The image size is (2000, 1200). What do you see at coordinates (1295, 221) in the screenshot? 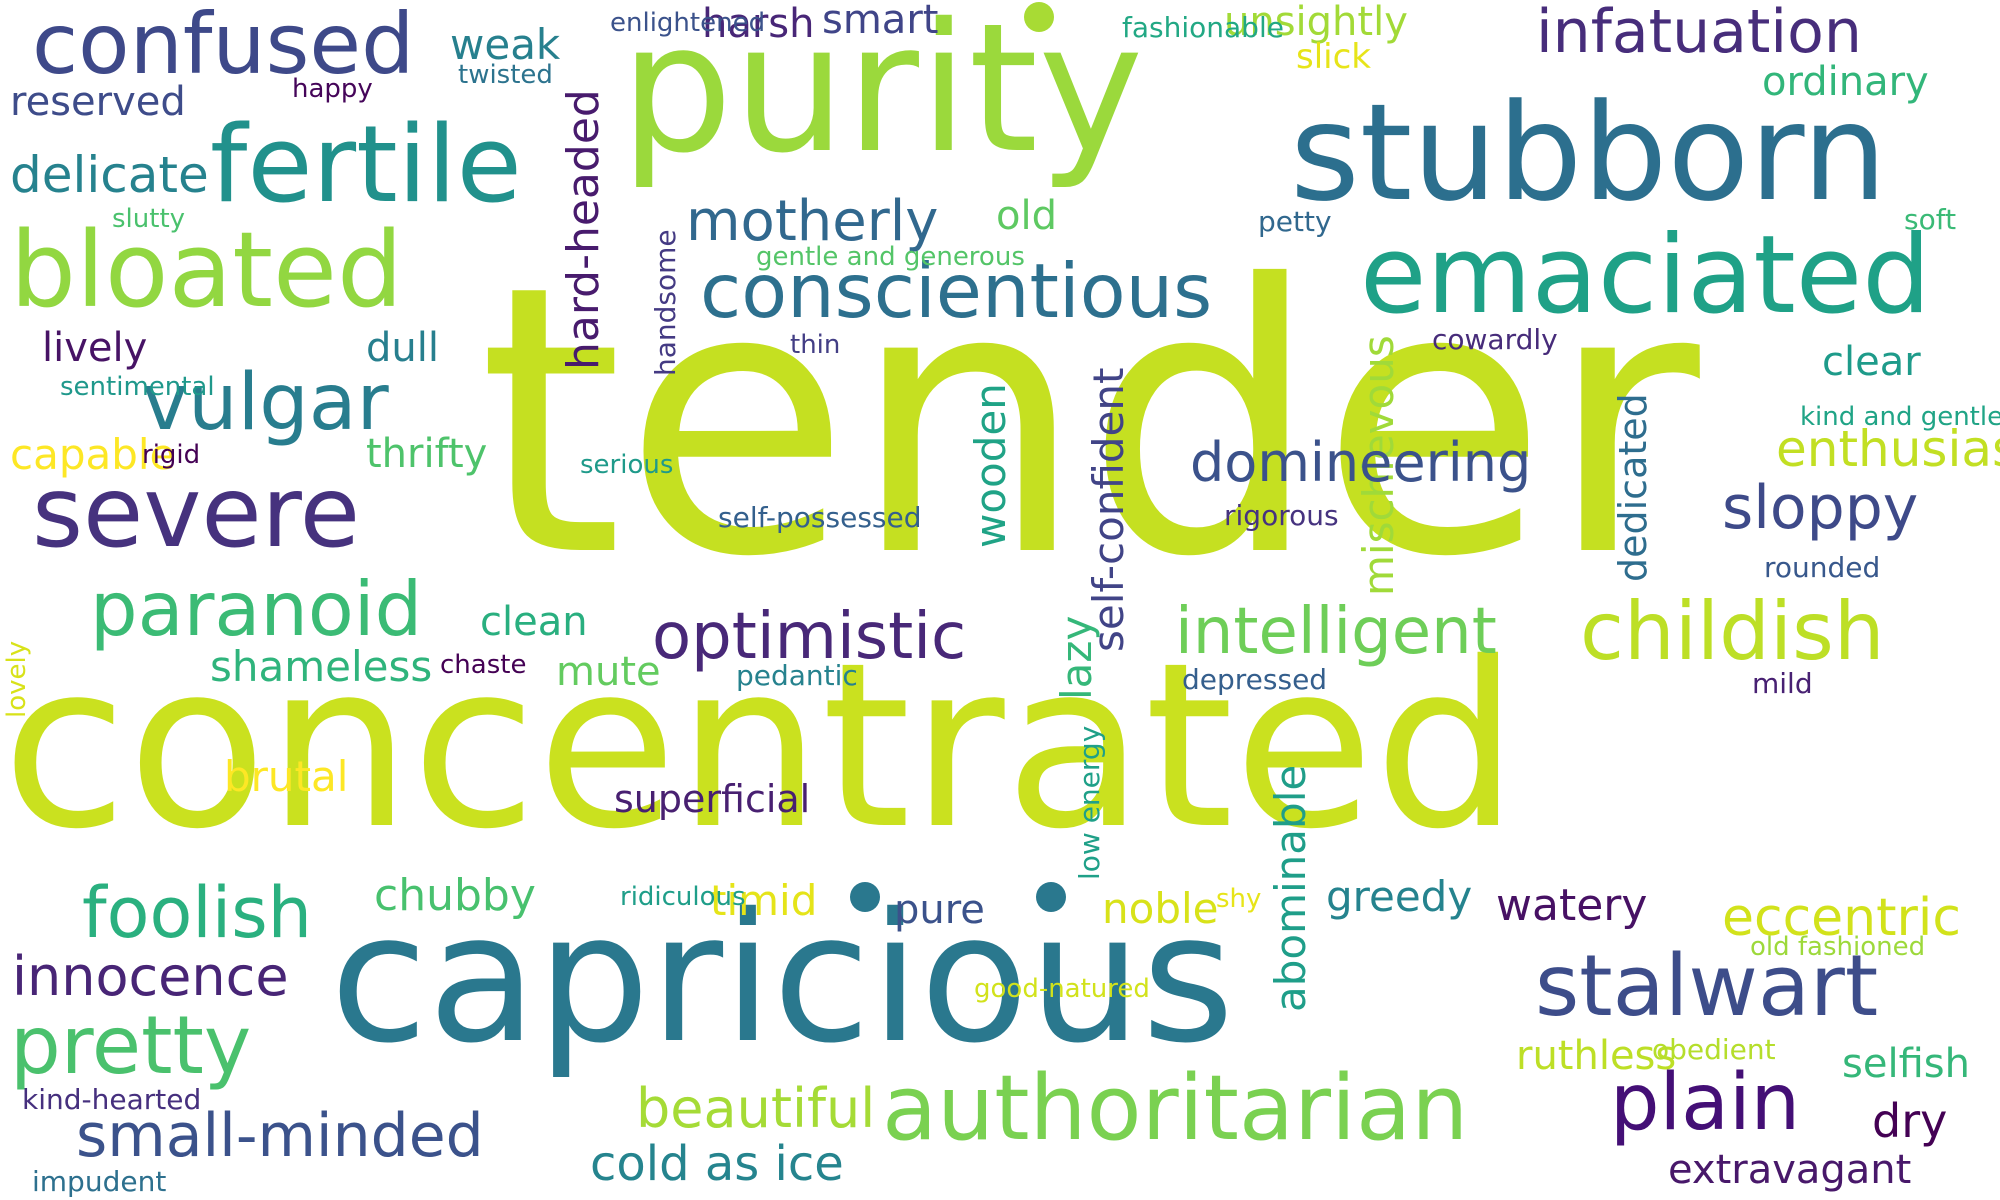
I see `word-gentle-and-generous: petty` at bounding box center [1295, 221].